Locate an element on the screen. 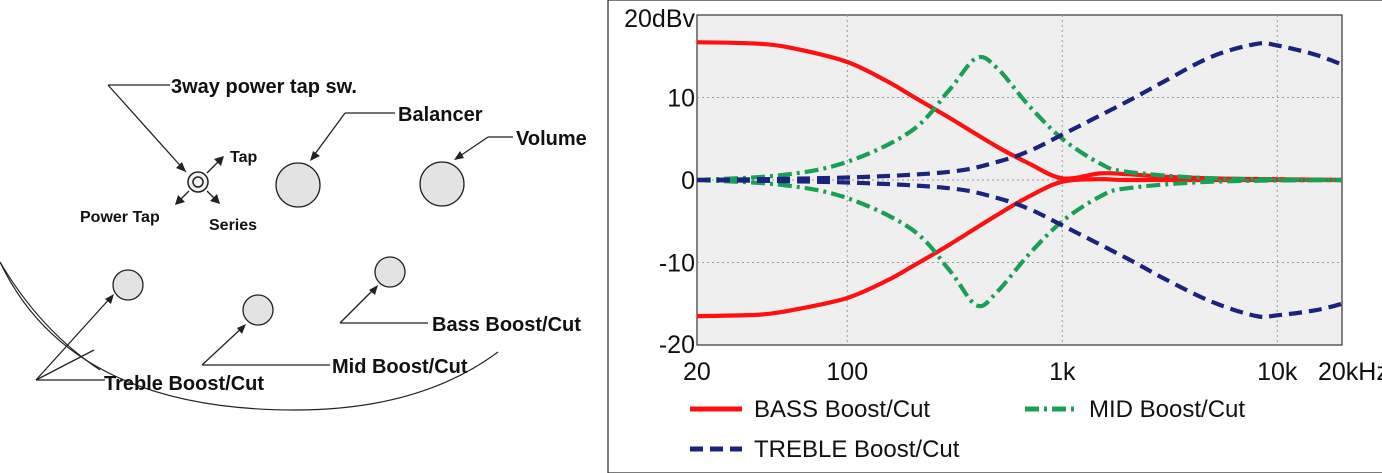 This screenshot has height=473, width=1382. y-tick-label: 10 is located at coordinates (681, 99).